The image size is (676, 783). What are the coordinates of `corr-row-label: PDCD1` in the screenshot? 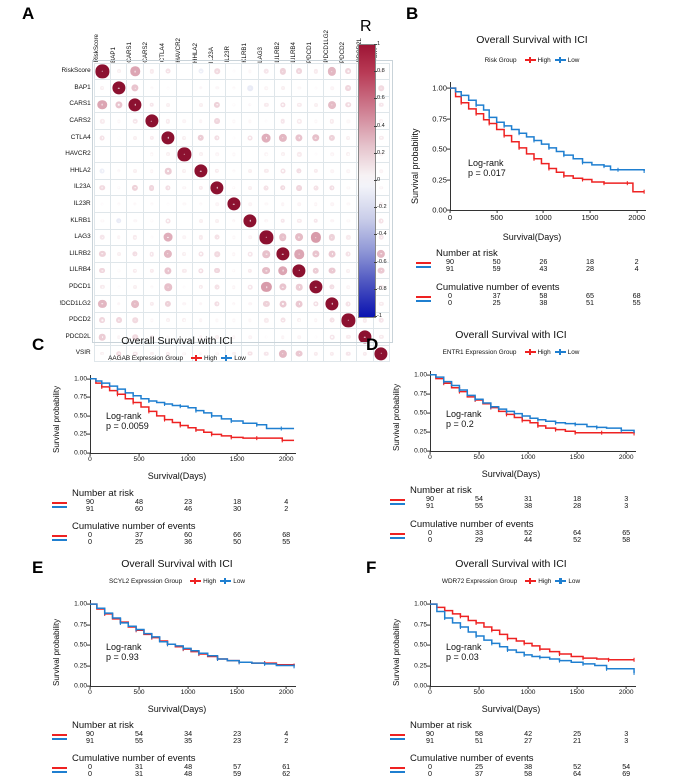 It's located at (80, 286).